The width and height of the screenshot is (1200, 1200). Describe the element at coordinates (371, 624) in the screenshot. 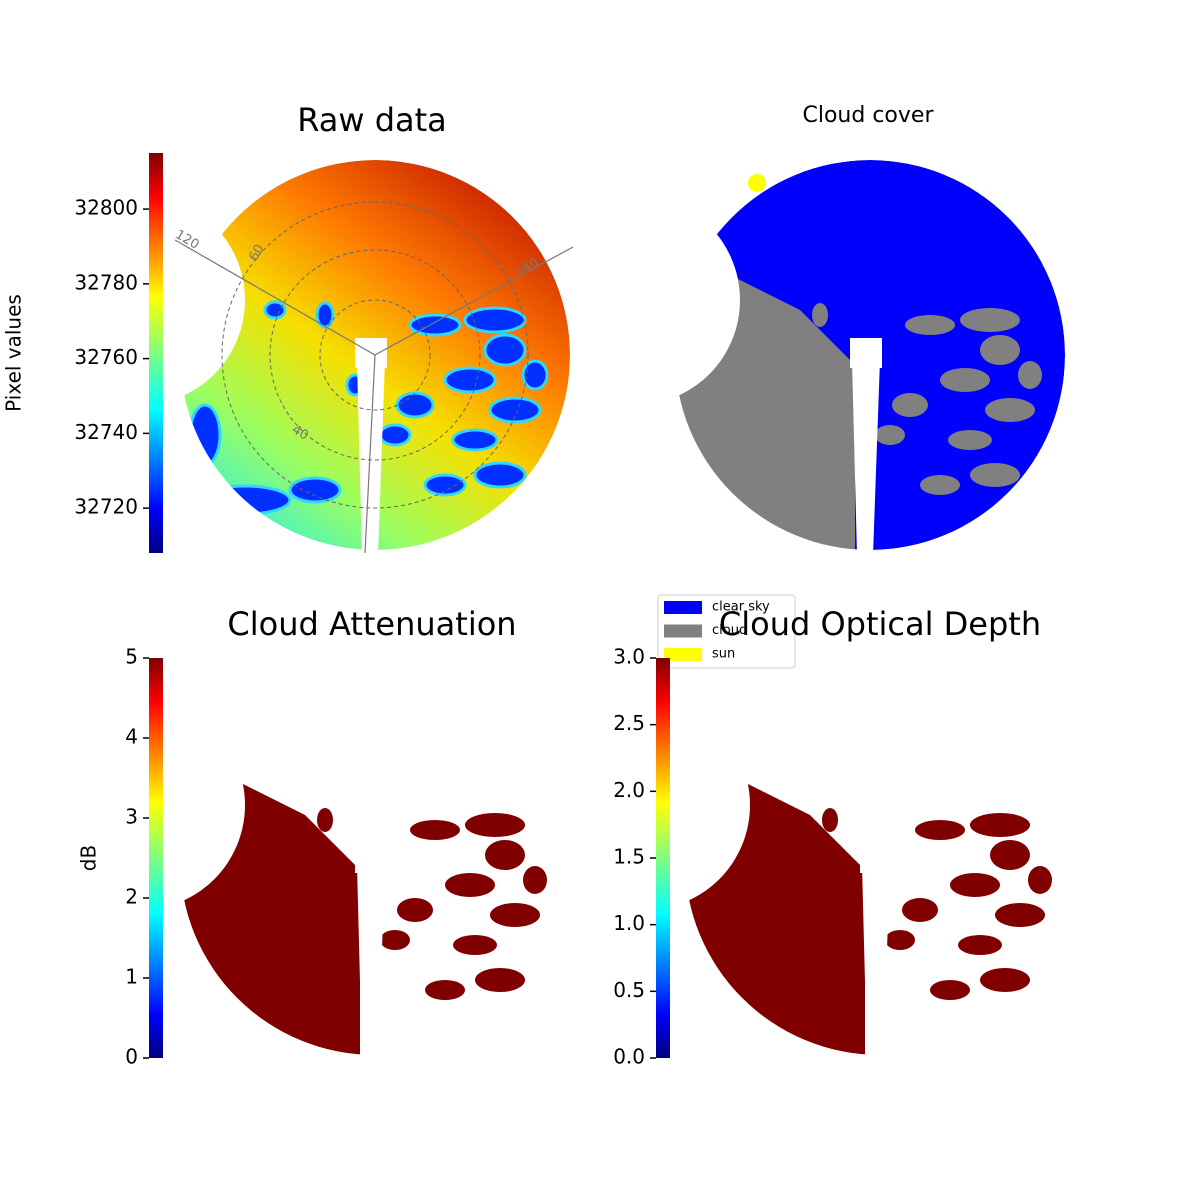

I see `panel-title: Cloud Attenuation` at that location.